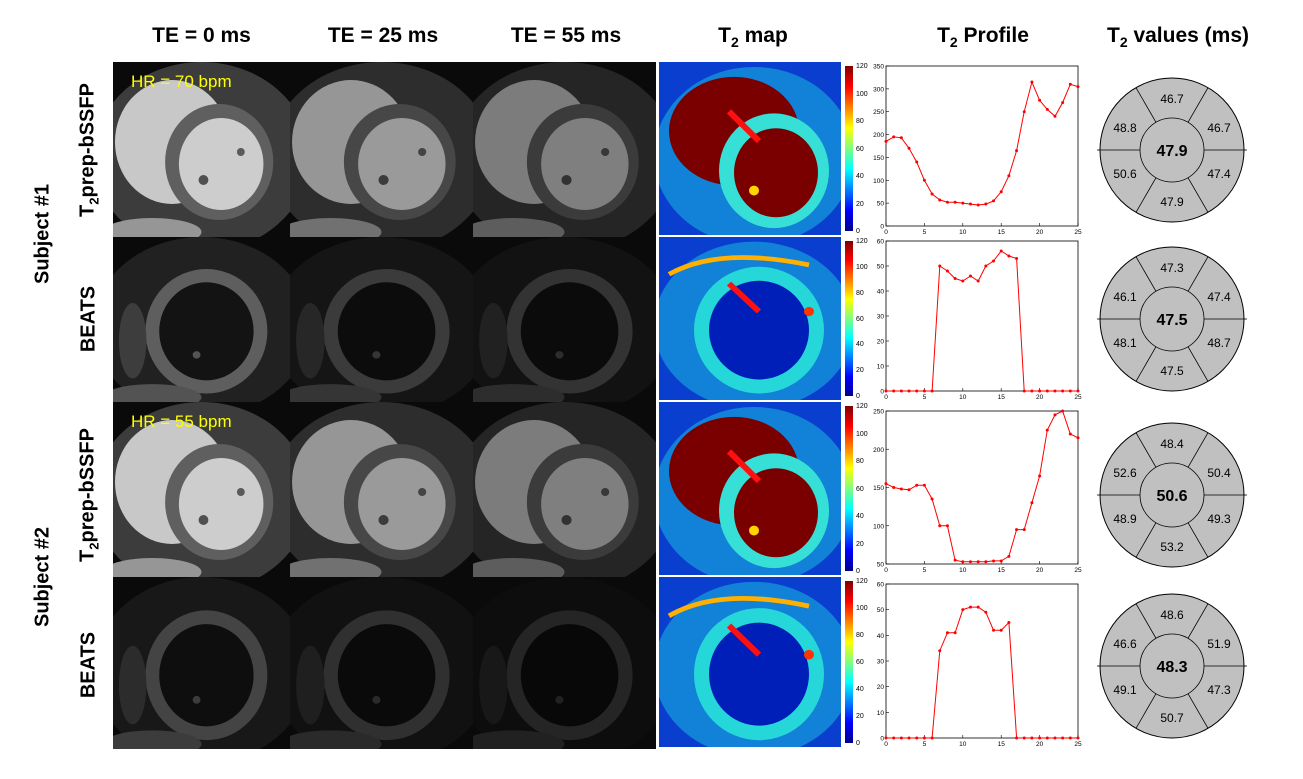 The height and width of the screenshot is (779, 1303). I want to click on mri-image-r1-c3, so click(564, 149).